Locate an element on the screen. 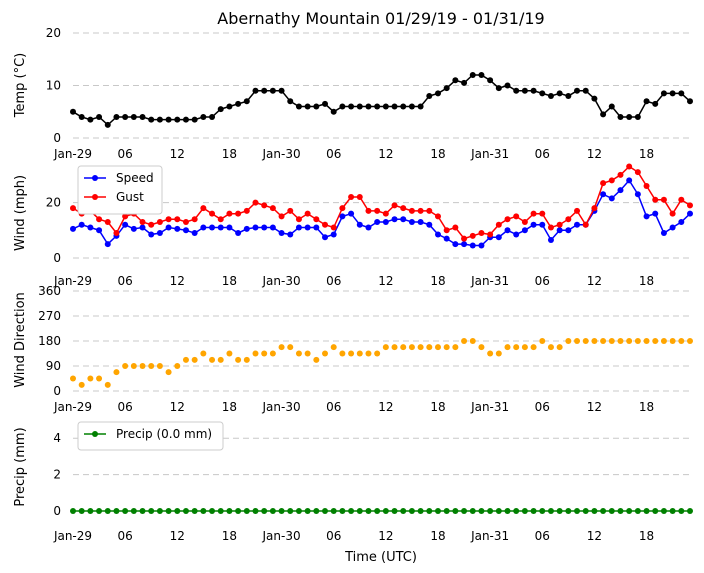 This screenshot has width=704, height=573. legend-swatch-marker is located at coordinates (95, 197).